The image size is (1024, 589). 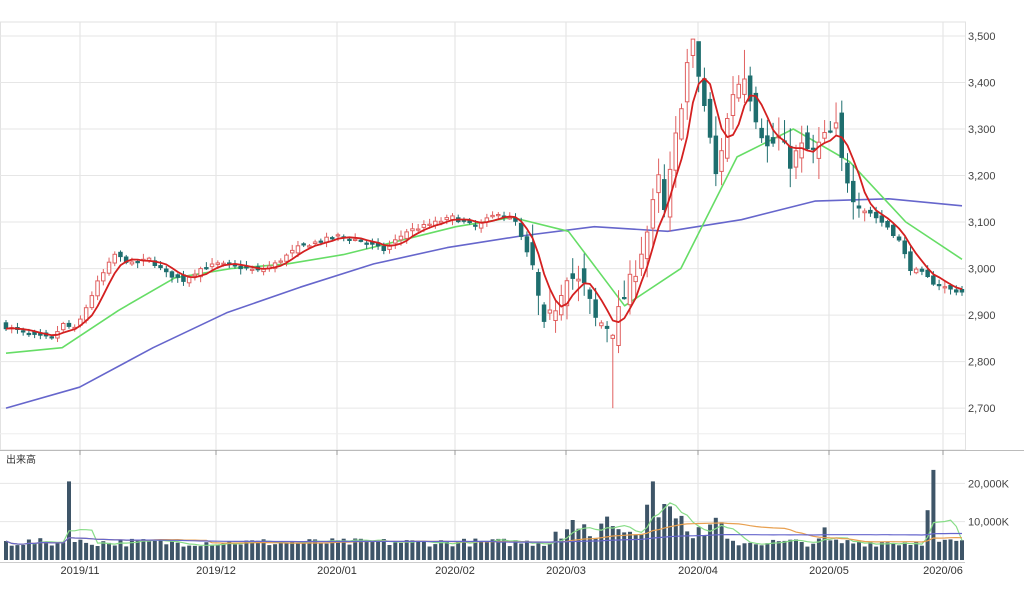 What do you see at coordinates (982, 270) in the screenshot?
I see `y-tick-label: 3,000` at bounding box center [982, 270].